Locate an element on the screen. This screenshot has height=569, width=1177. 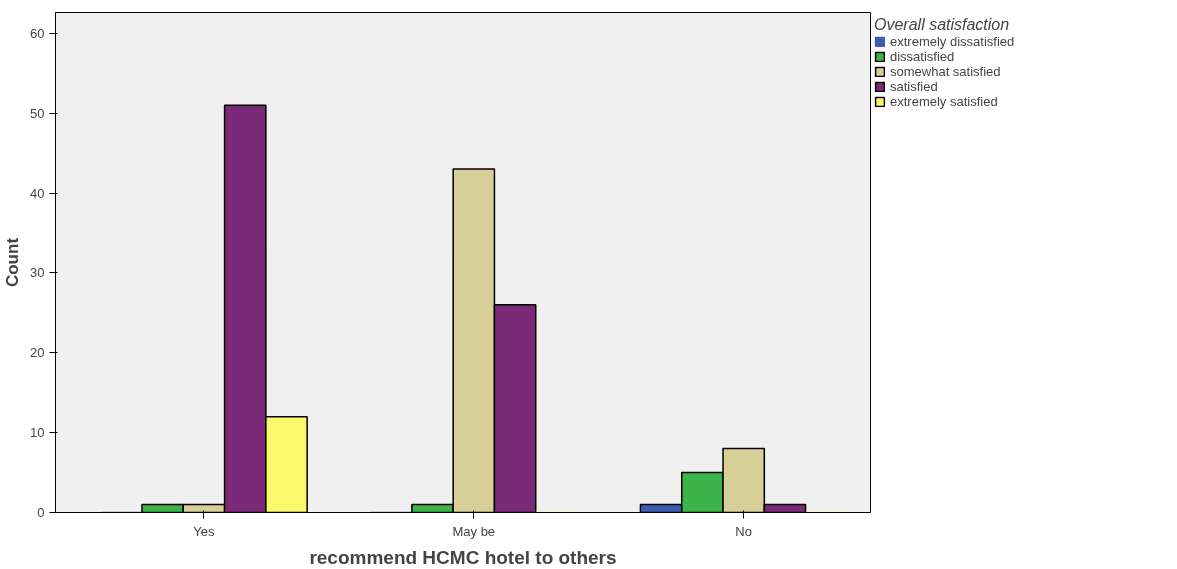
y-tick-label: 20 is located at coordinates (37, 353).